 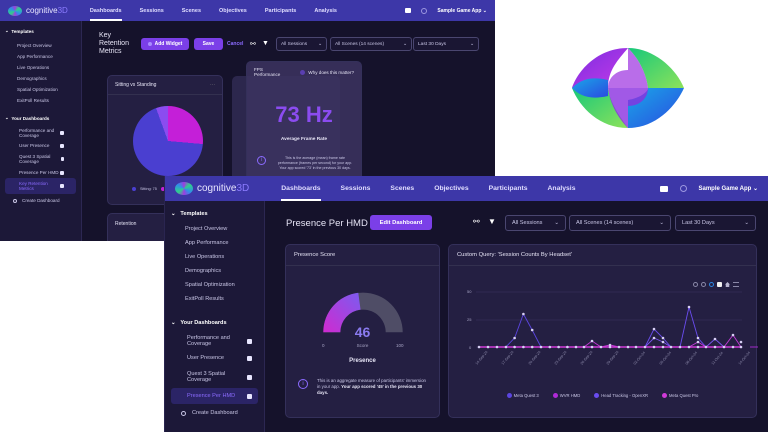 I want to click on sidebar-dashboard-key-retention: Key Retention Metrics, so click(x=40, y=186).